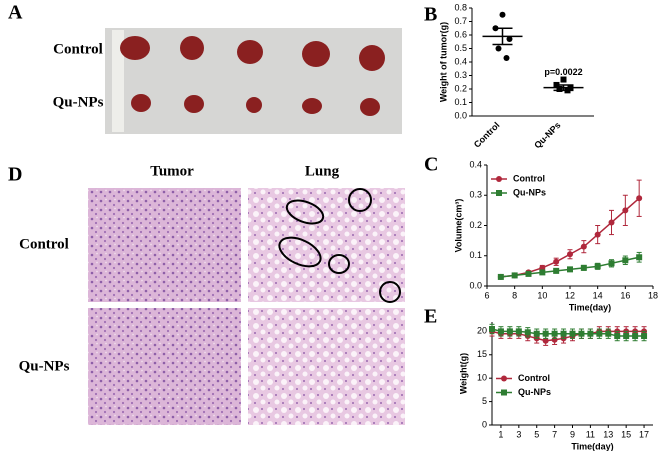 This screenshot has height=451, width=661. I want to click on y-axis-label: Volume(cm³), so click(458, 226).